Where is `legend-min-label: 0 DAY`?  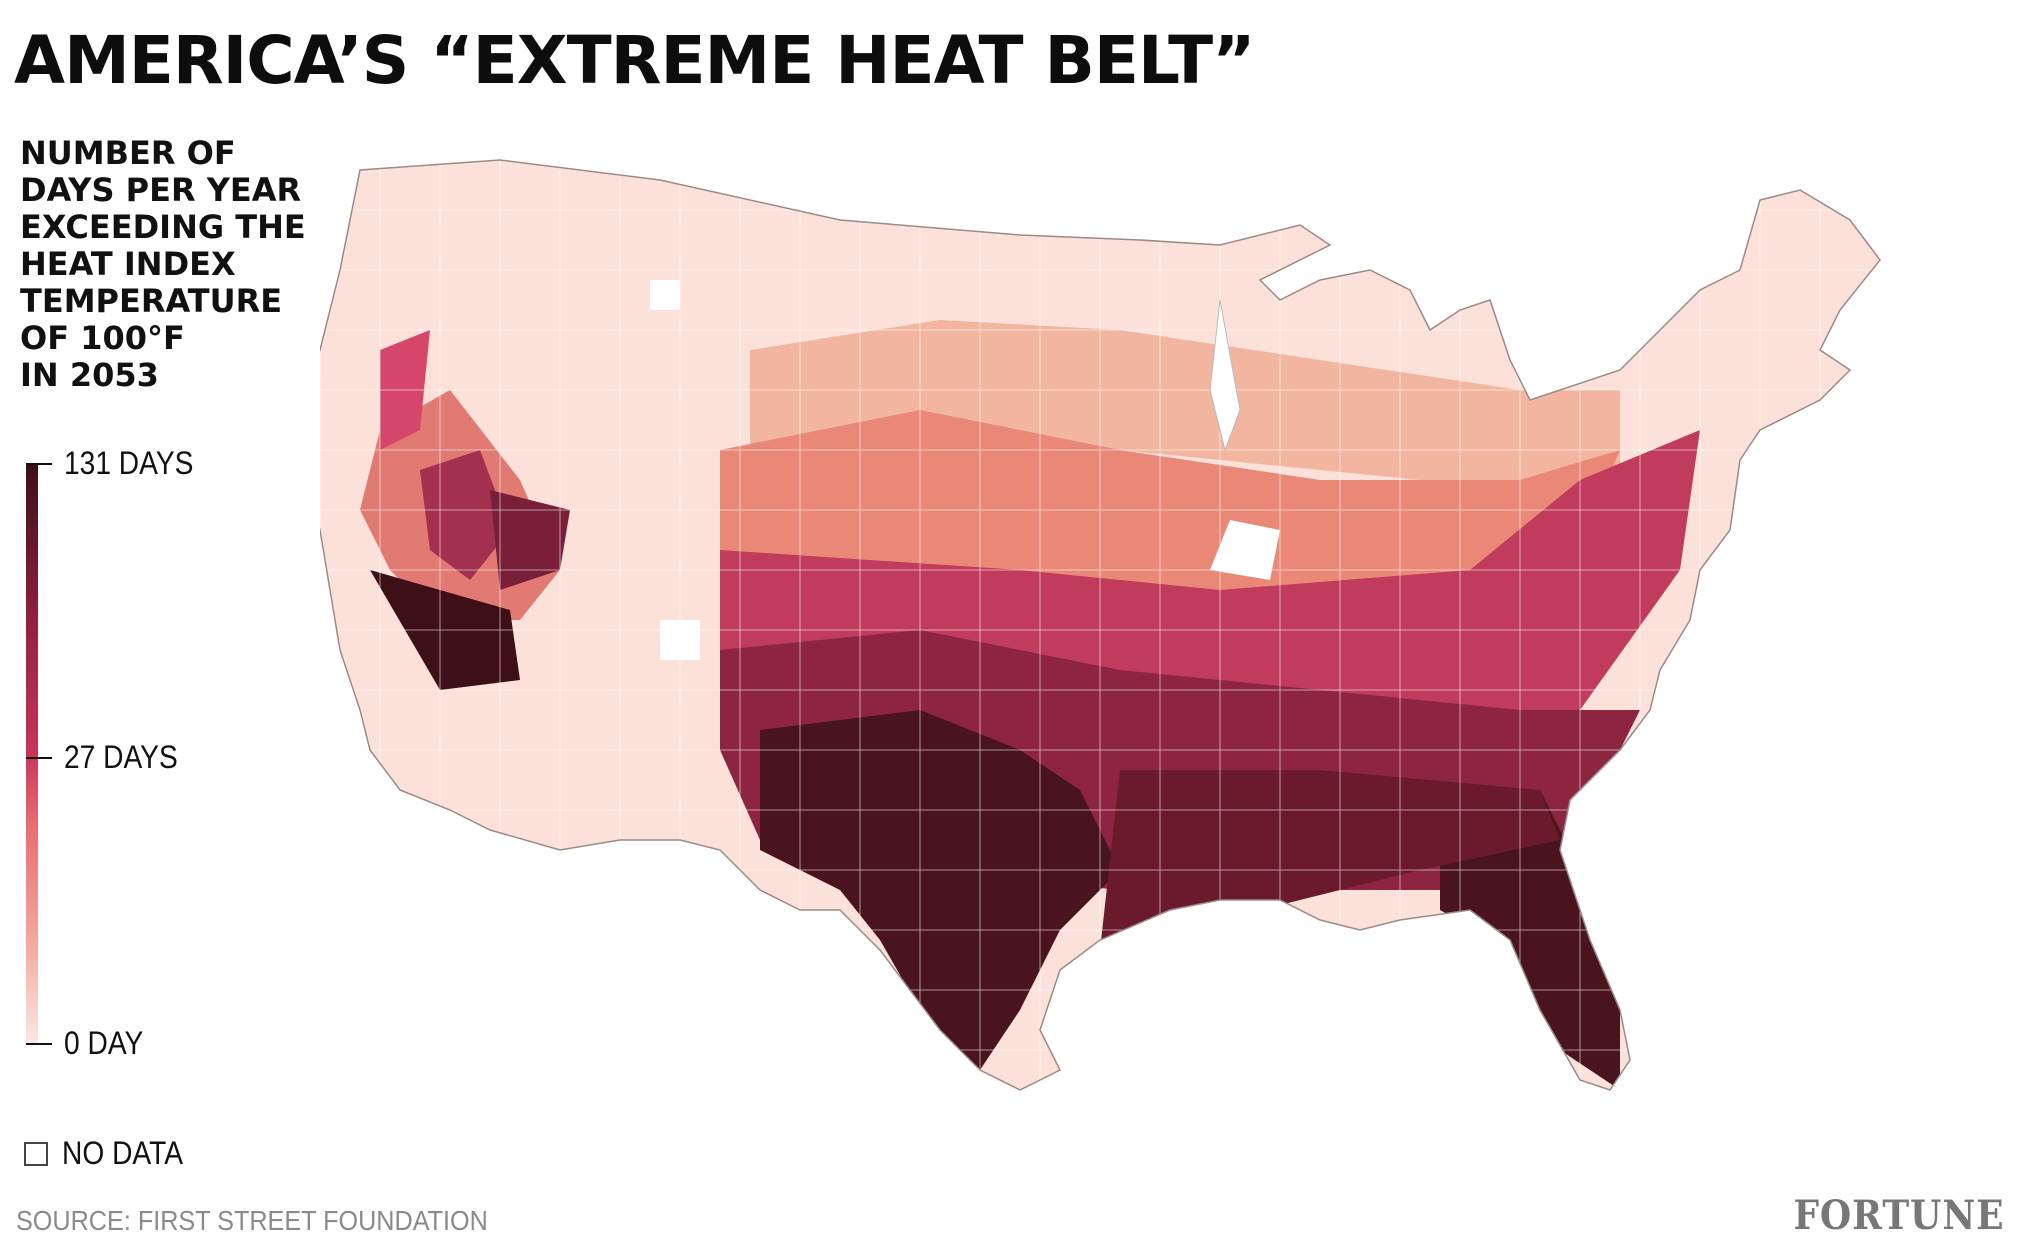 legend-min-label: 0 DAY is located at coordinates (104, 1043).